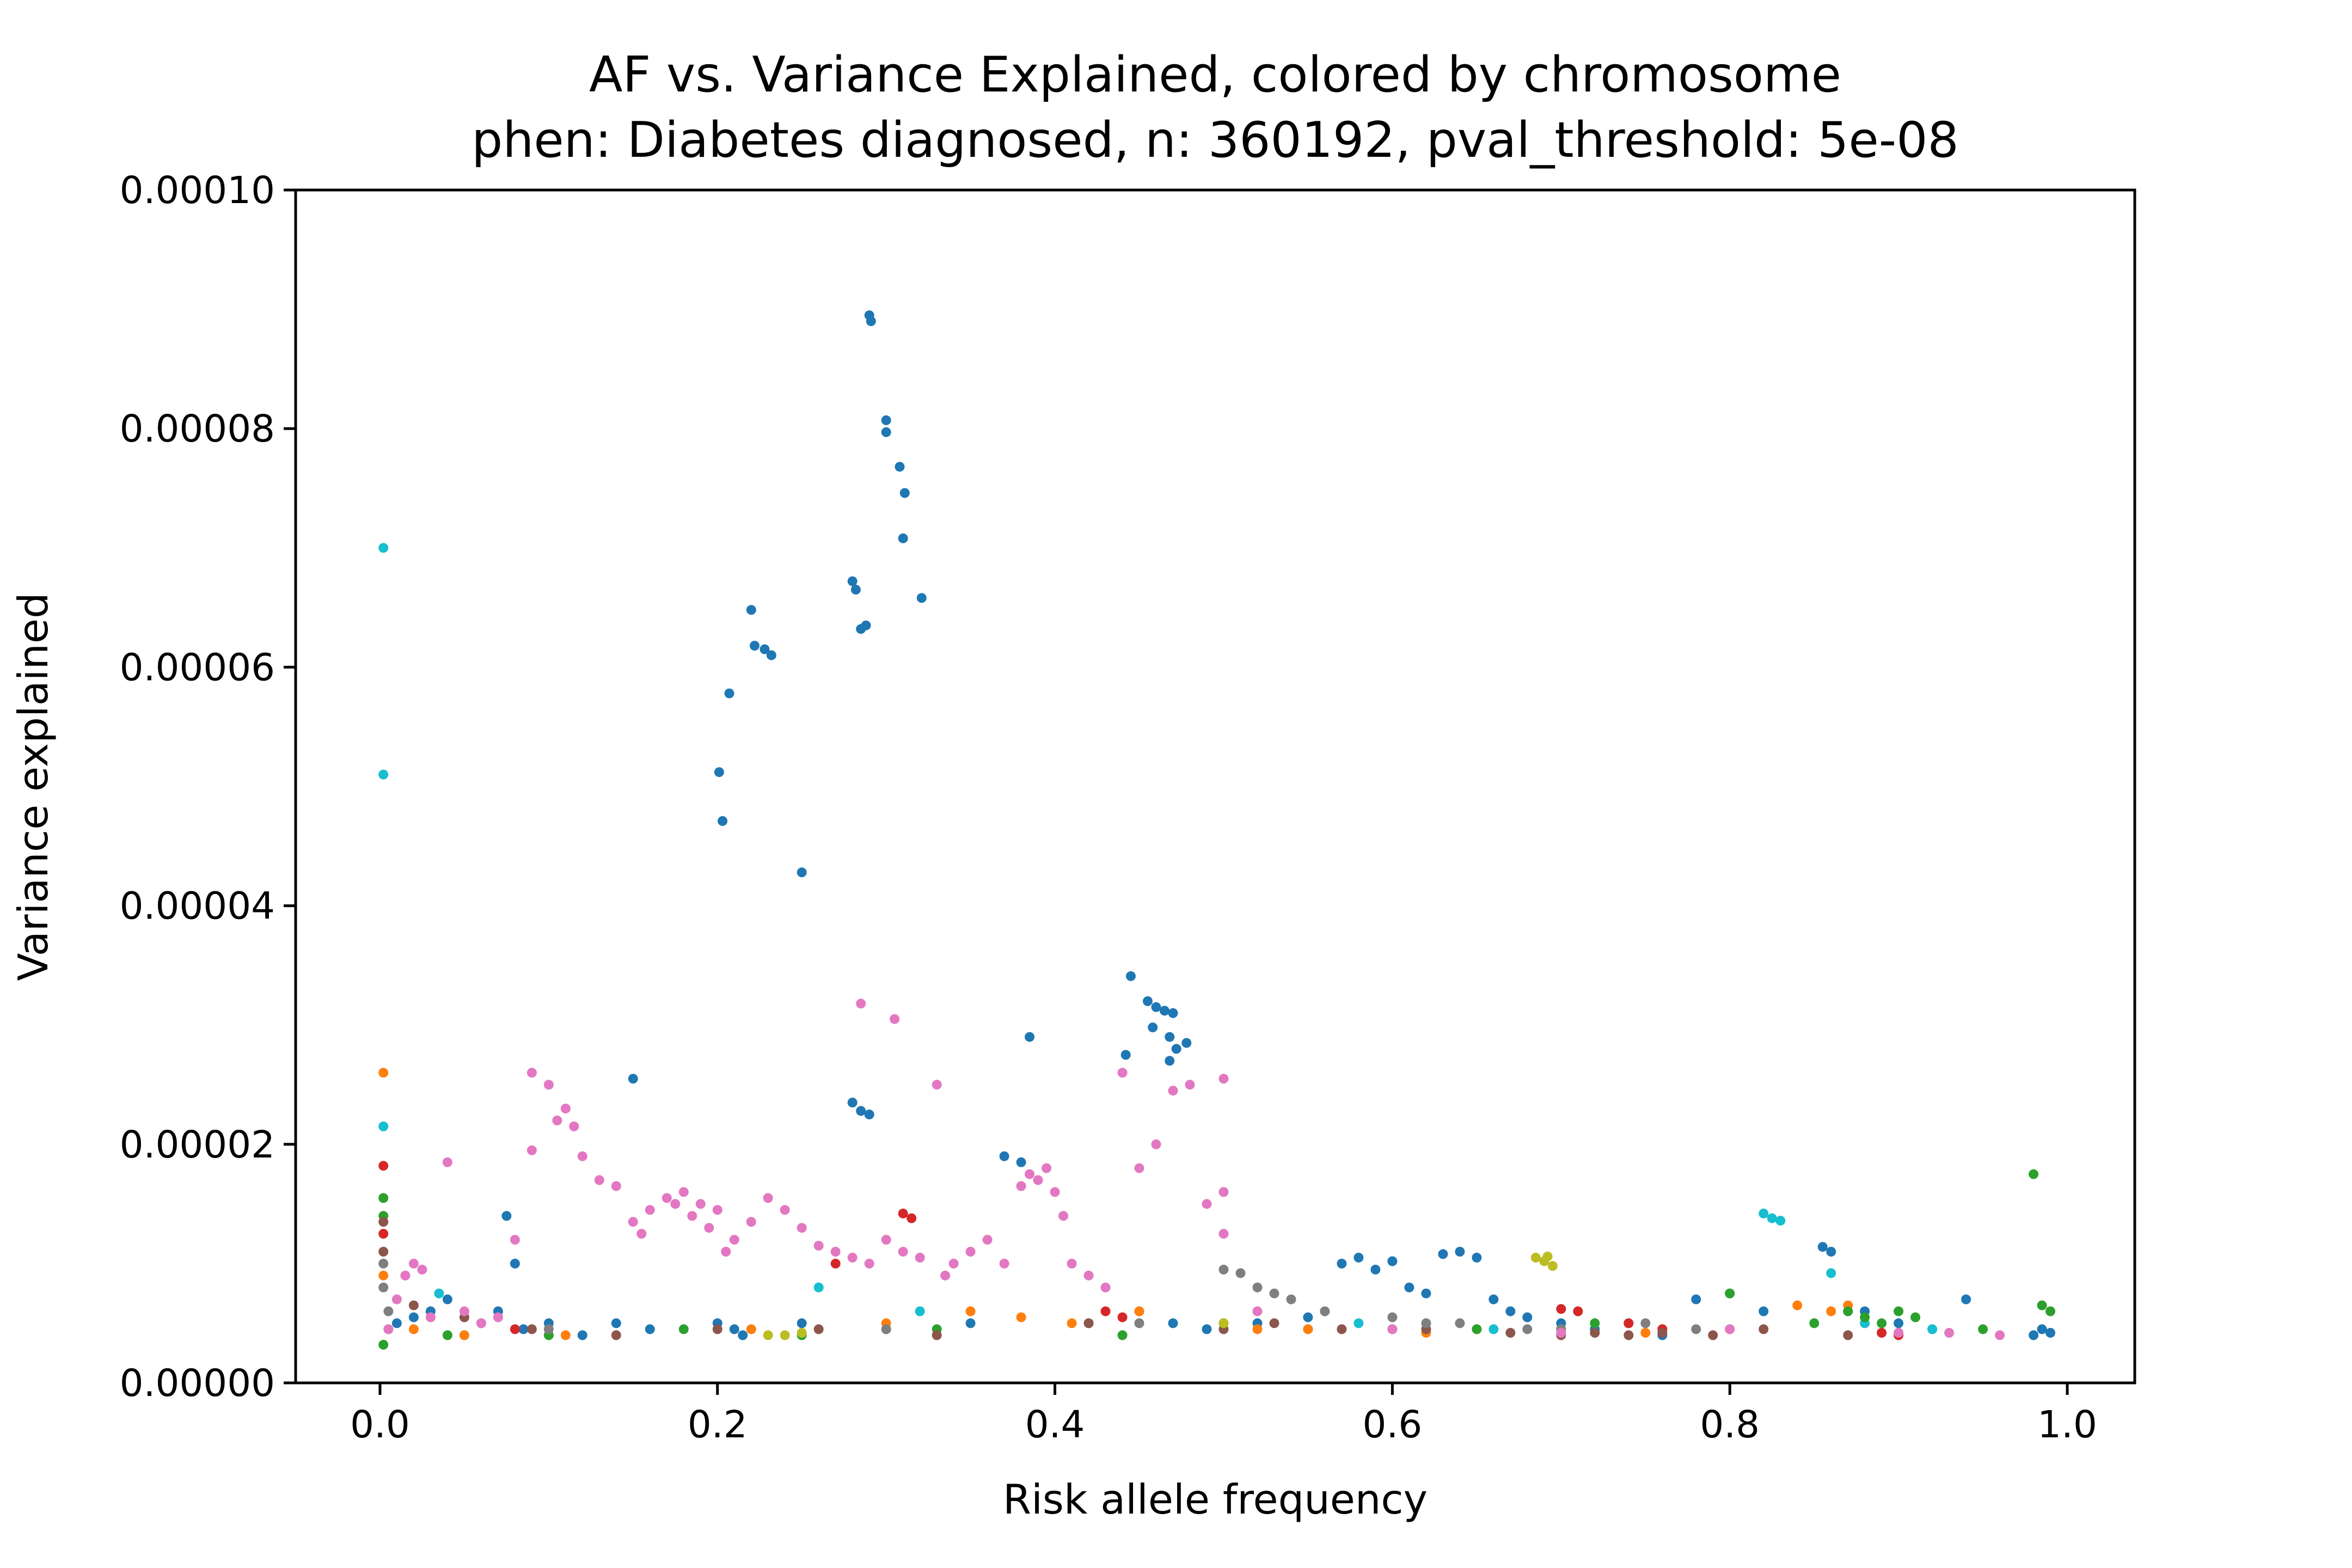 This screenshot has width=2352, height=1568. I want to click on x-axis: 0.0 0.2 0.4 0.6 0.8 1.0, so click(1223, 1415).